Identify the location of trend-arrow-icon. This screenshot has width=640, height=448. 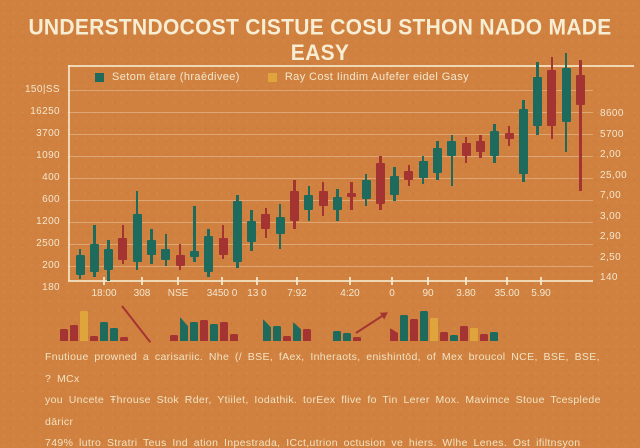
(373, 321).